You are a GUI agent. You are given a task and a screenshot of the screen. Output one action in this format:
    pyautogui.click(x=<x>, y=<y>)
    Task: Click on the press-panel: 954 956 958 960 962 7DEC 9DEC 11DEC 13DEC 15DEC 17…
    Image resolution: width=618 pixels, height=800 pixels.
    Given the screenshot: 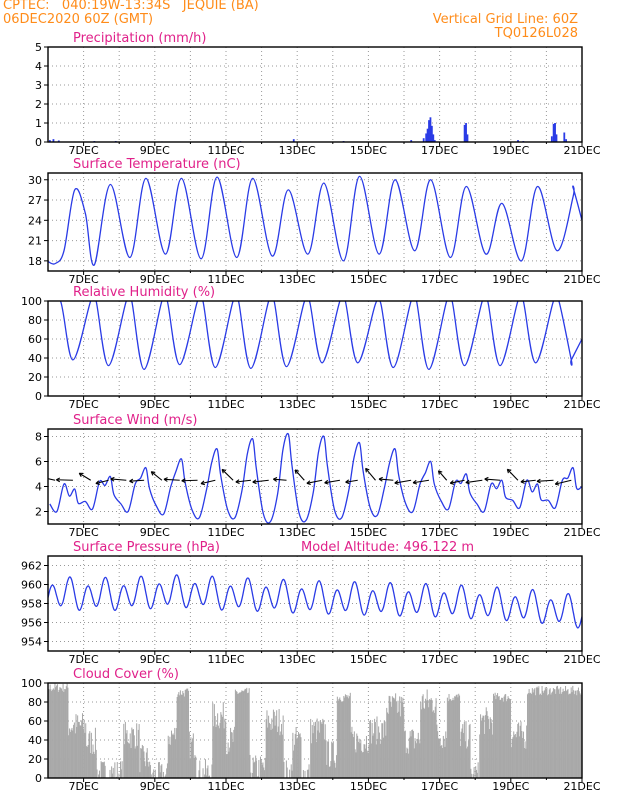 What is the action you would take?
    pyautogui.click(x=311, y=603)
    